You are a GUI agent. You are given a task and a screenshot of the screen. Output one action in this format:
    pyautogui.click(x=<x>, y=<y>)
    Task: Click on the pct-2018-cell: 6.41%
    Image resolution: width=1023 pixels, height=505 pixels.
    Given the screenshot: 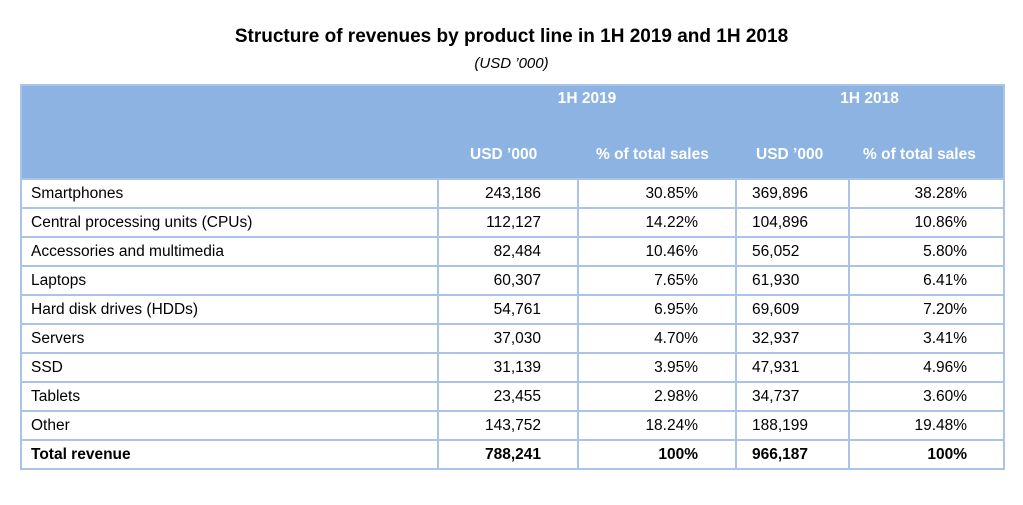 What is the action you would take?
    pyautogui.click(x=927, y=280)
    